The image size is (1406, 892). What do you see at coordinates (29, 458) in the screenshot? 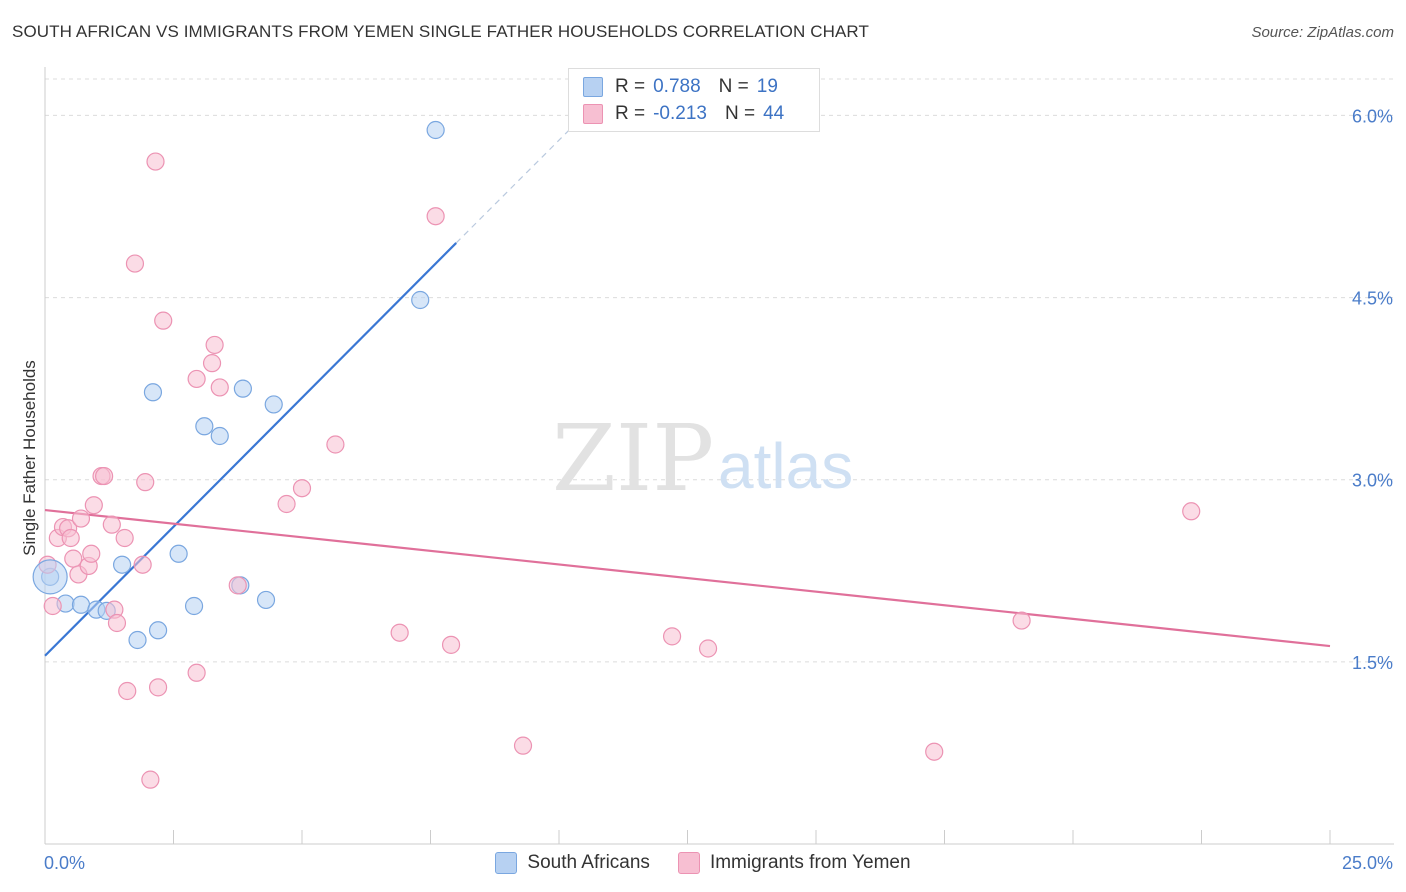
I see `y-axis-label: Single Father Households` at bounding box center [29, 458].